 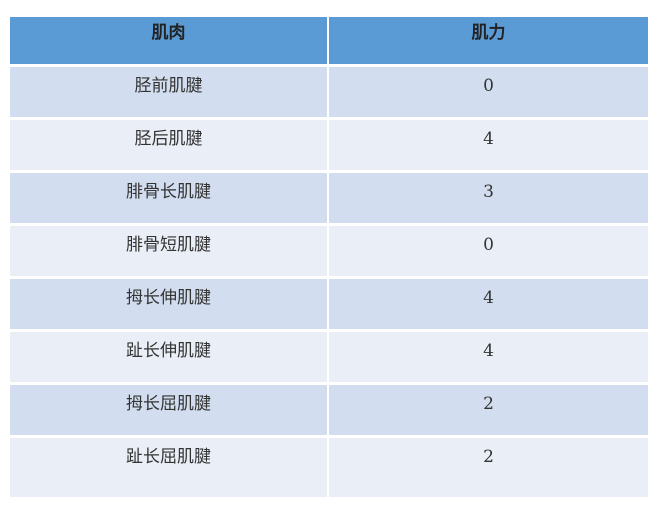 What do you see at coordinates (169, 252) in the screenshot?
I see `muscle-cell: 腓骨短肌腱` at bounding box center [169, 252].